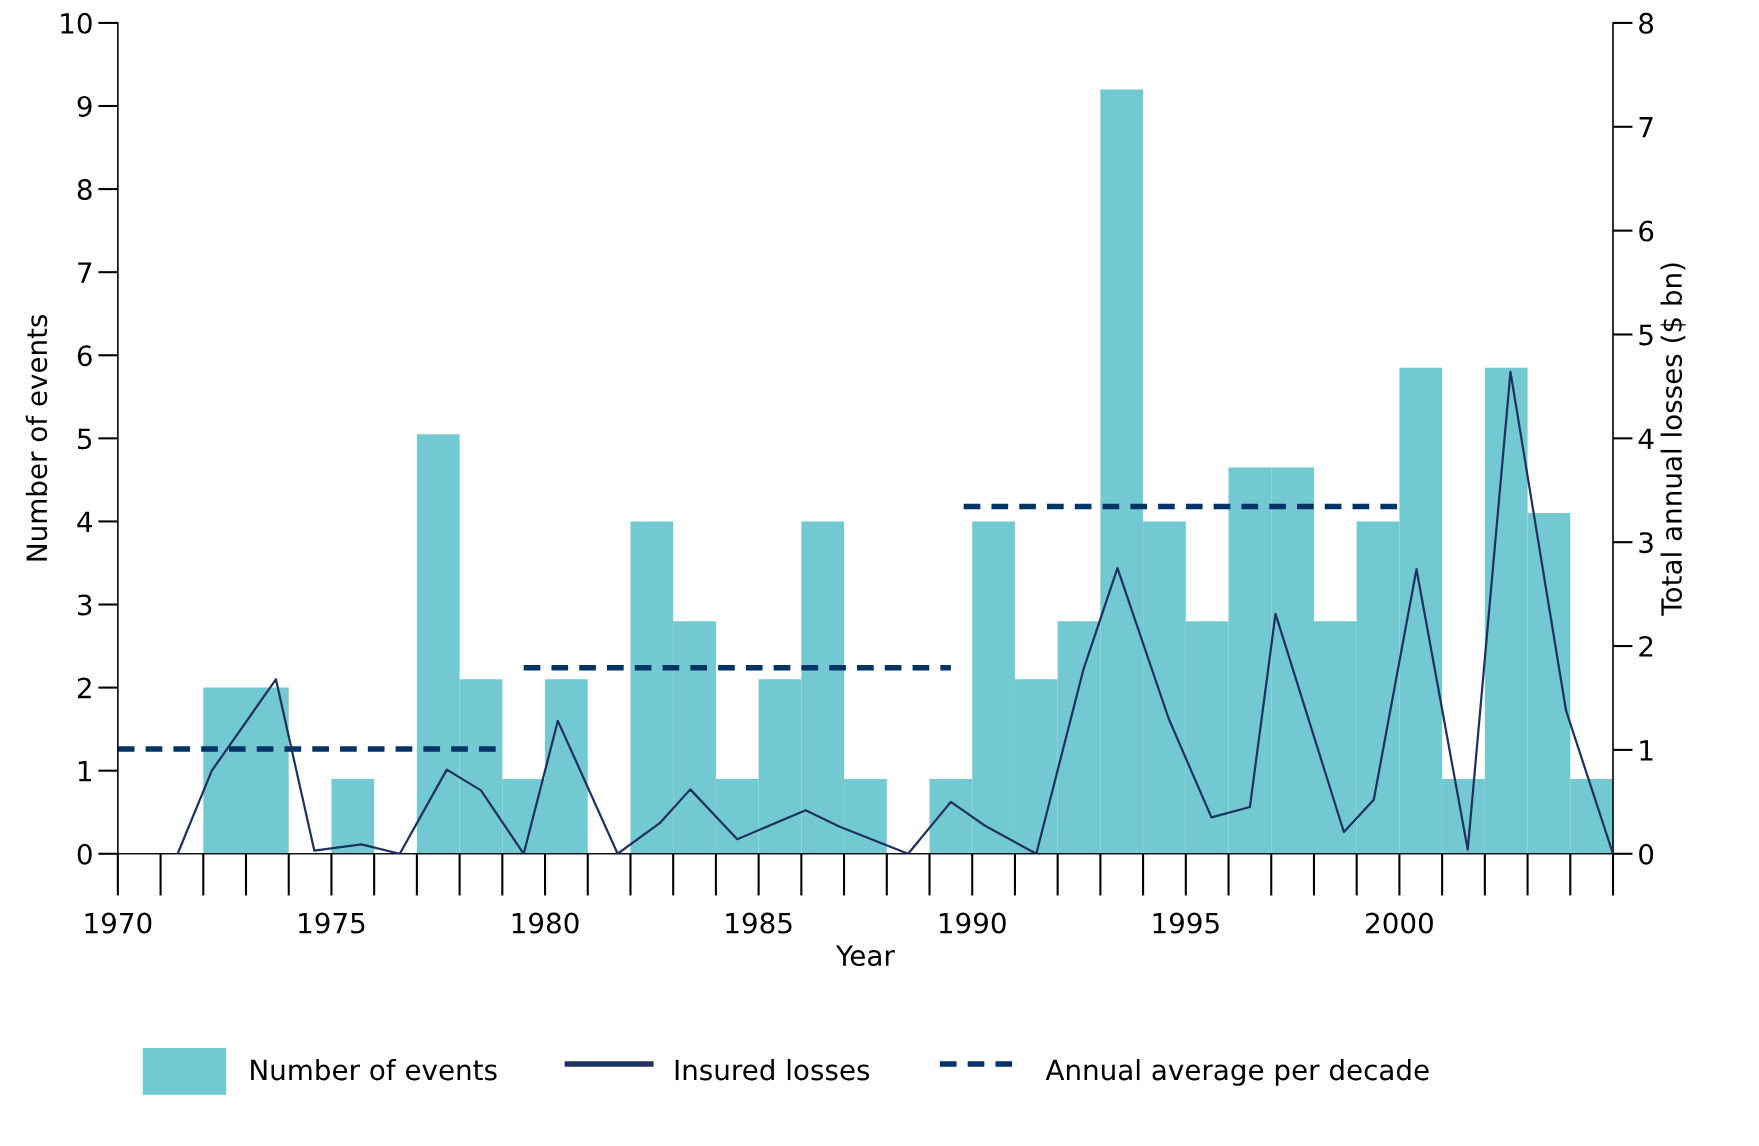  I want to click on y-tick-label: 4, so click(84, 521).